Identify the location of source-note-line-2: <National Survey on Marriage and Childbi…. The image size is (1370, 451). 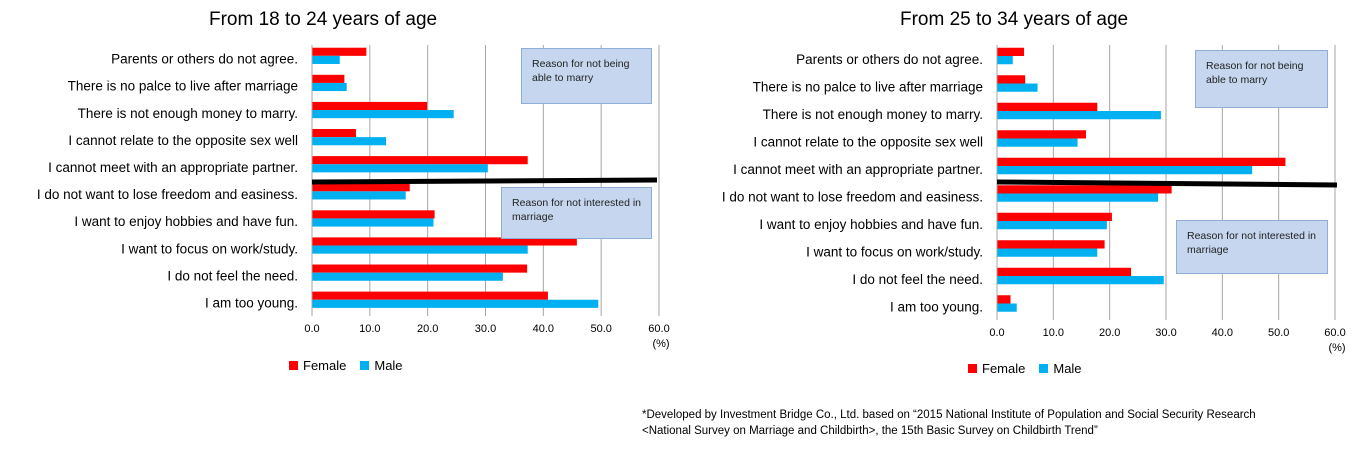
(870, 431).